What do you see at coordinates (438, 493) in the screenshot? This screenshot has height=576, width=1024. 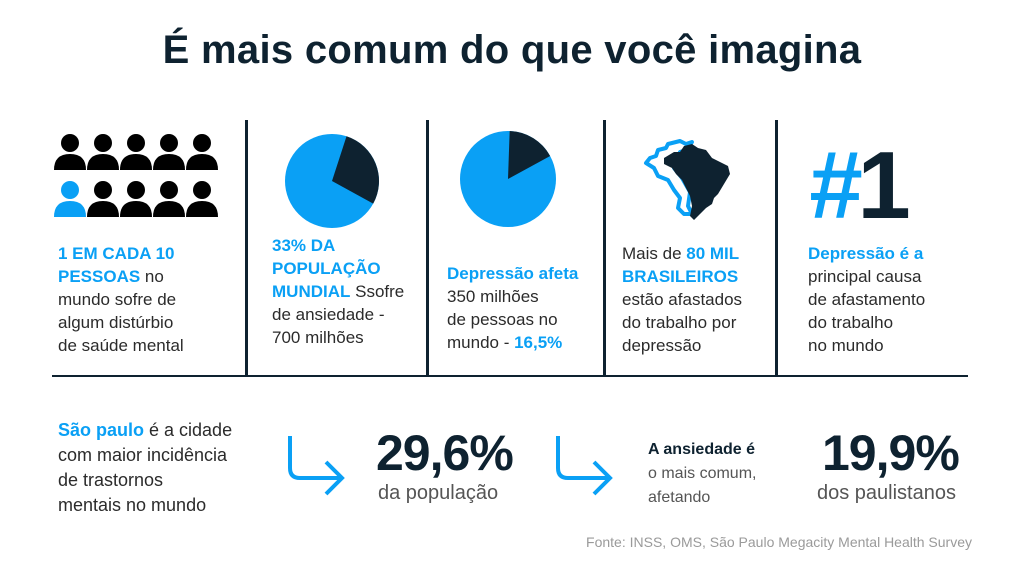 I see `stat-label-population: da população` at bounding box center [438, 493].